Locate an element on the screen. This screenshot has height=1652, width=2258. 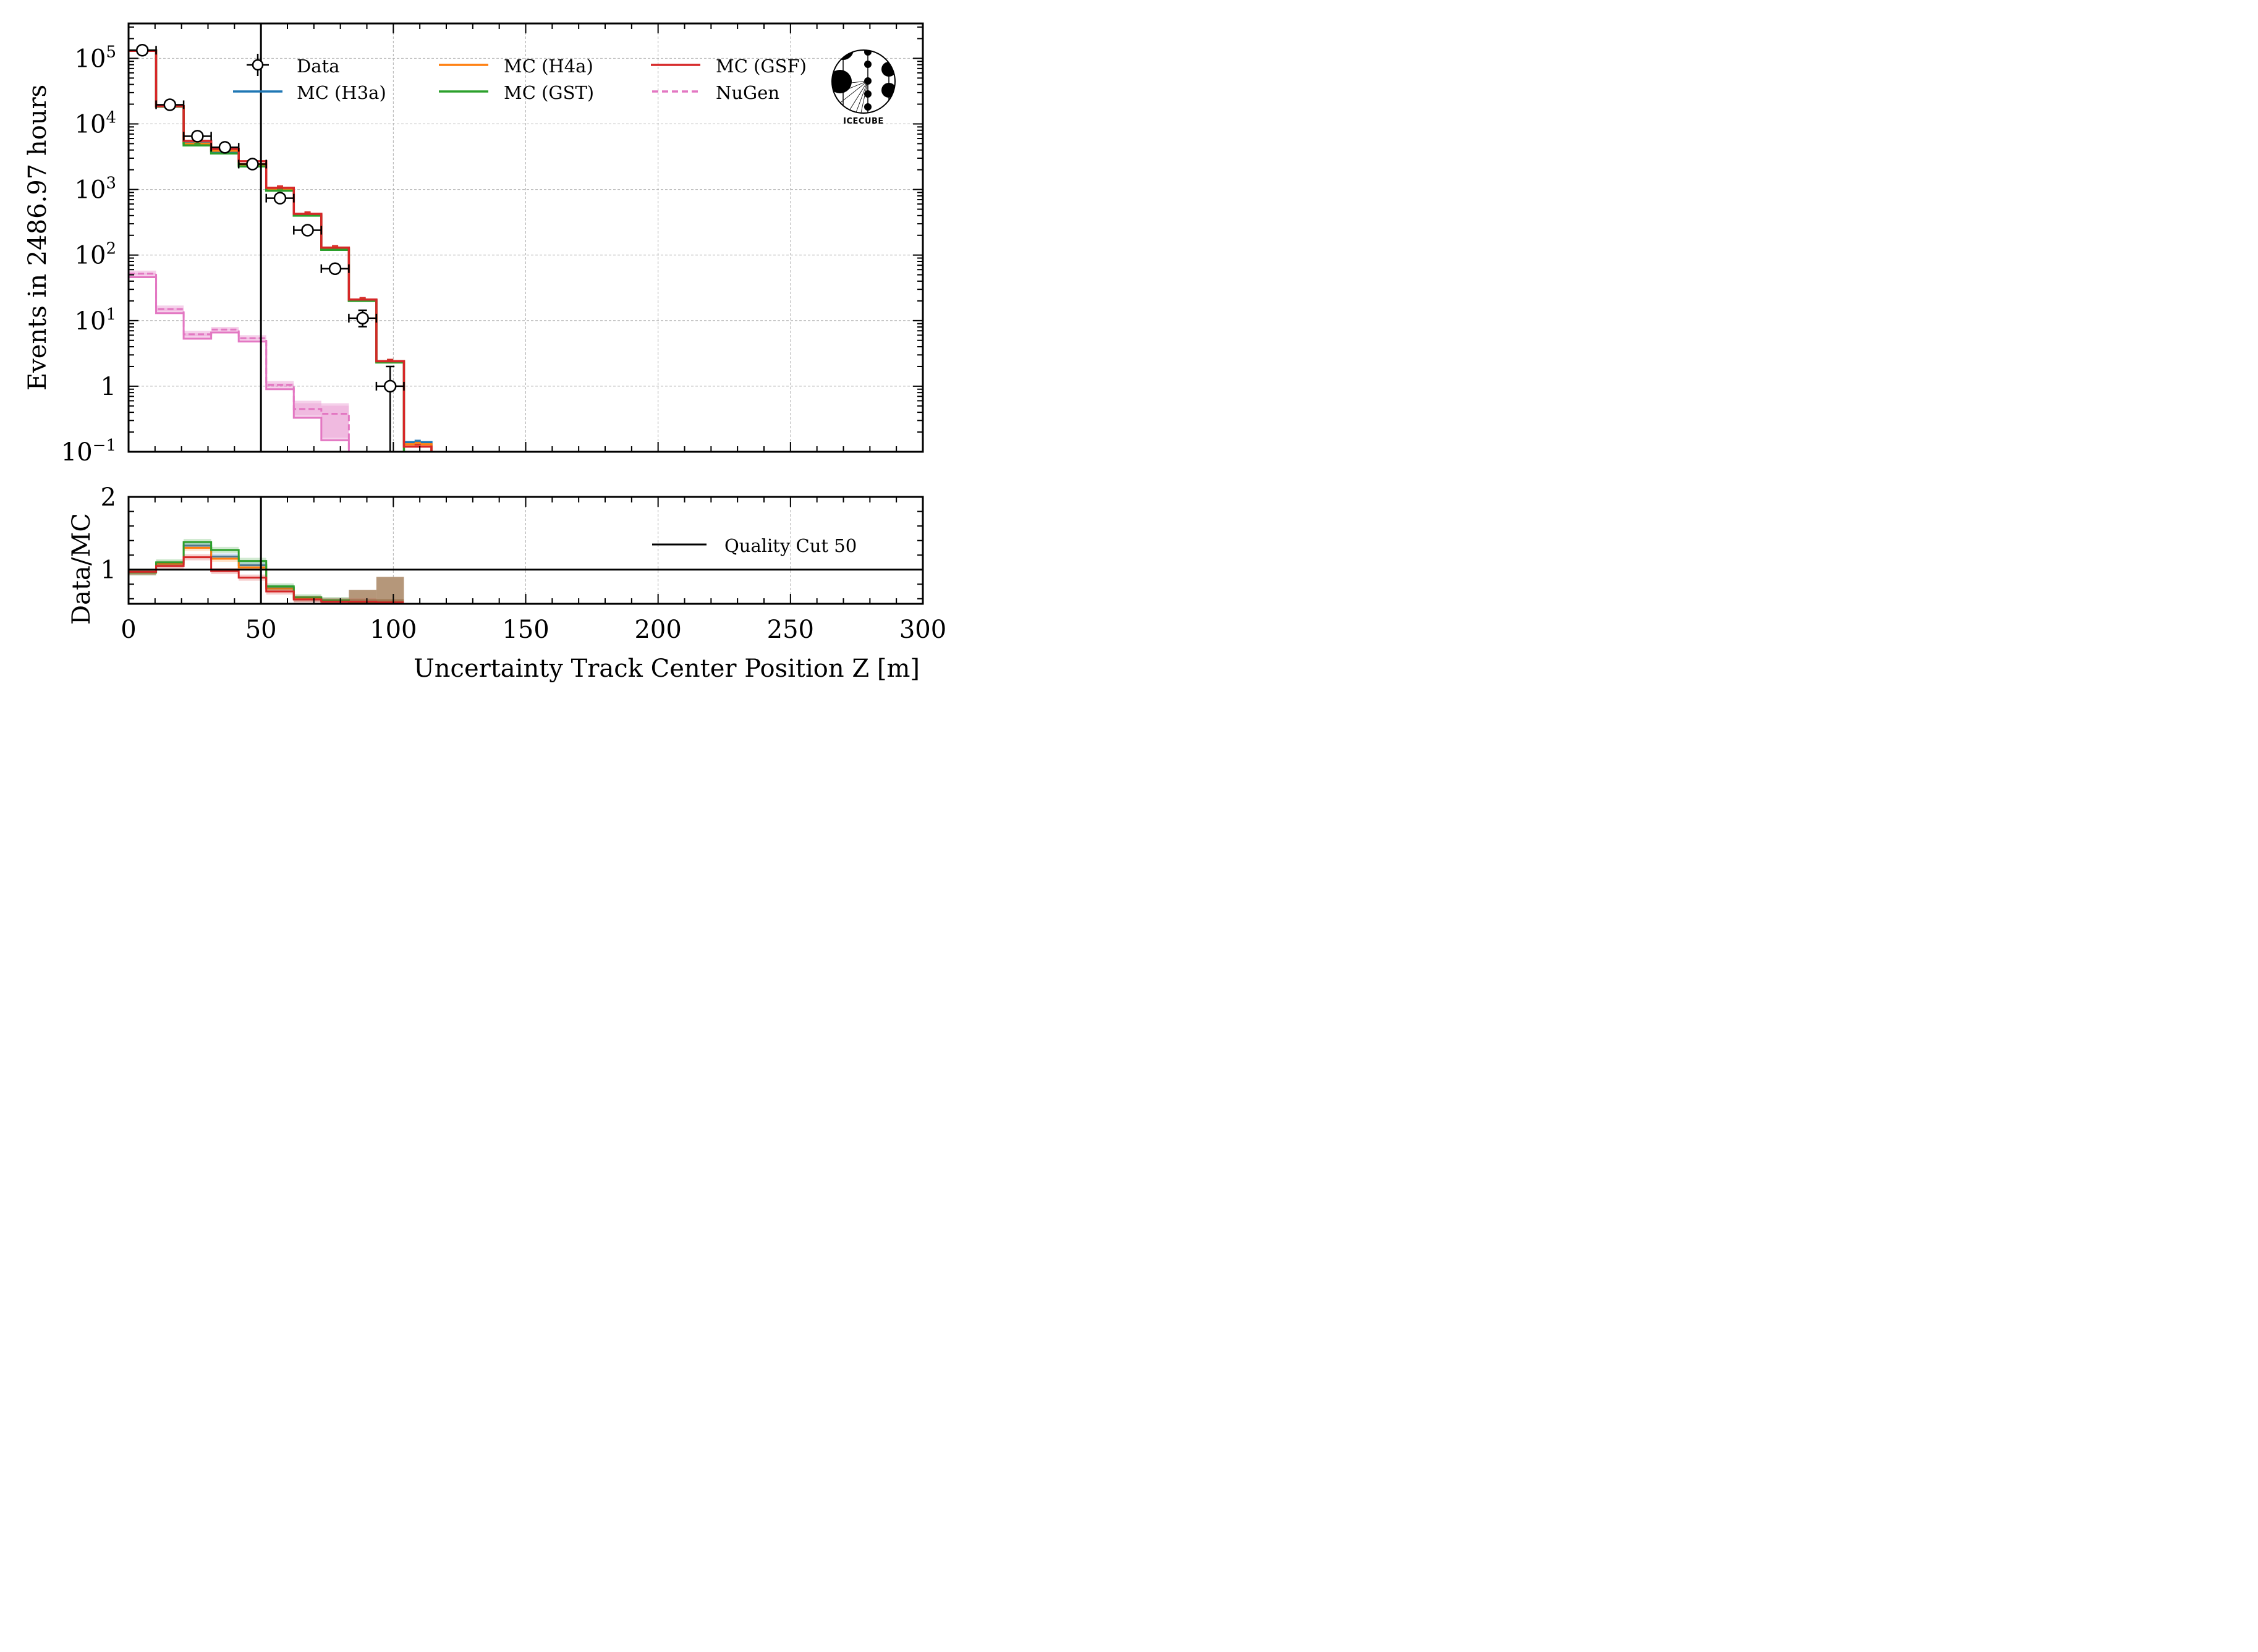
x-tick-label: 50 is located at coordinates (261, 630).